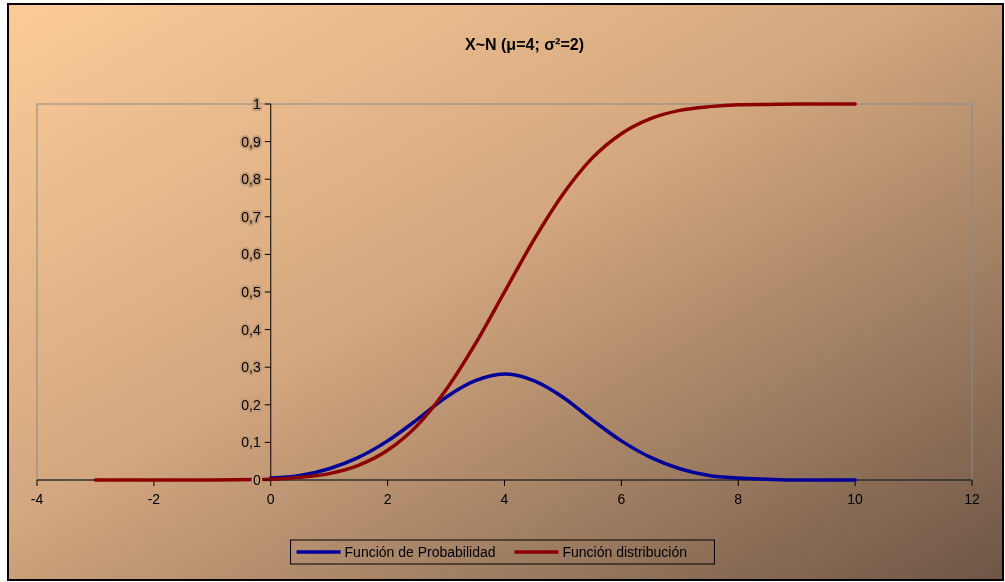 This screenshot has height=582, width=1005. Describe the element at coordinates (270, 499) in the screenshot. I see `x-tick-label: 0` at that location.